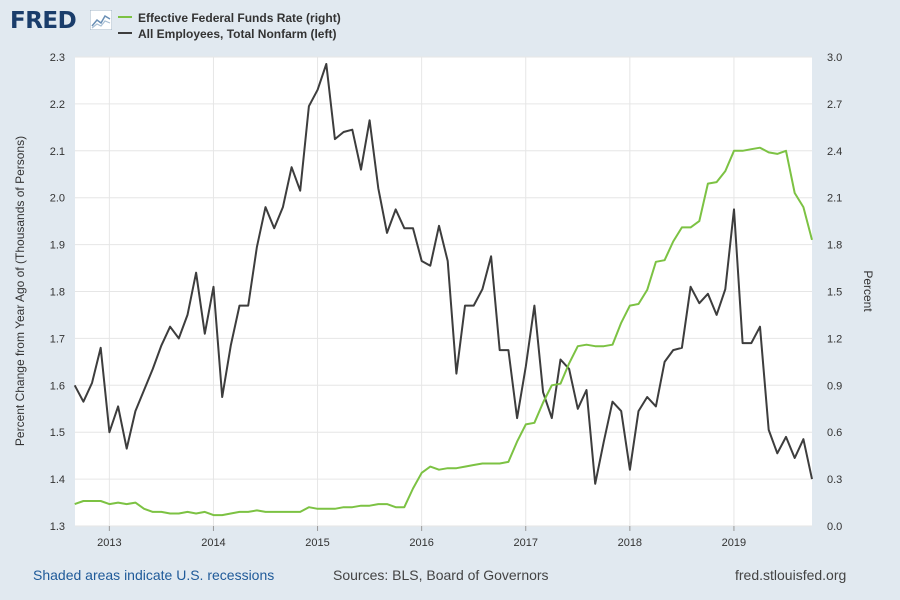 Image resolution: width=900 pixels, height=600 pixels. What do you see at coordinates (868, 291) in the screenshot?
I see `y-axis-label-right: Percent` at bounding box center [868, 291].